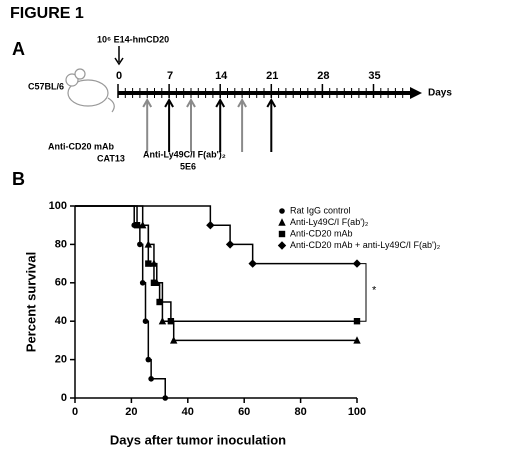 This screenshot has width=520, height=458. Describe the element at coordinates (300, 412) in the screenshot. I see `x-tick-label: 80` at that location.